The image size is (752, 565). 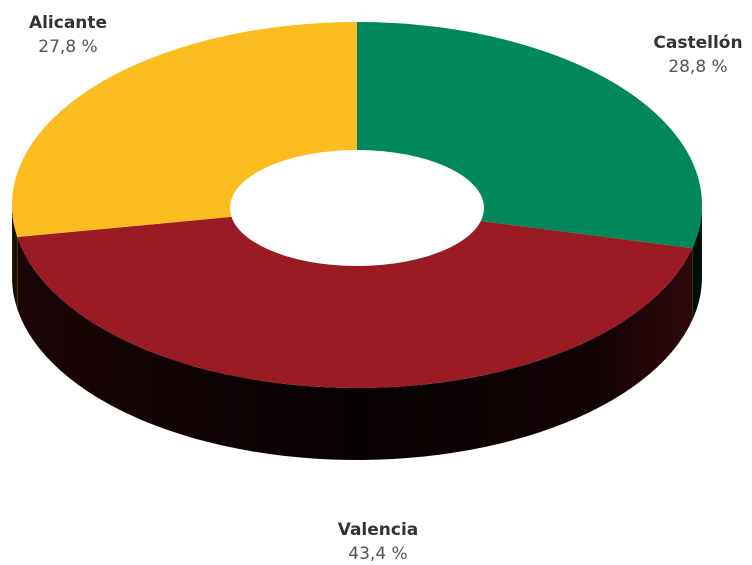 I want to click on label-name-alicante: Alicante, so click(x=68, y=23).